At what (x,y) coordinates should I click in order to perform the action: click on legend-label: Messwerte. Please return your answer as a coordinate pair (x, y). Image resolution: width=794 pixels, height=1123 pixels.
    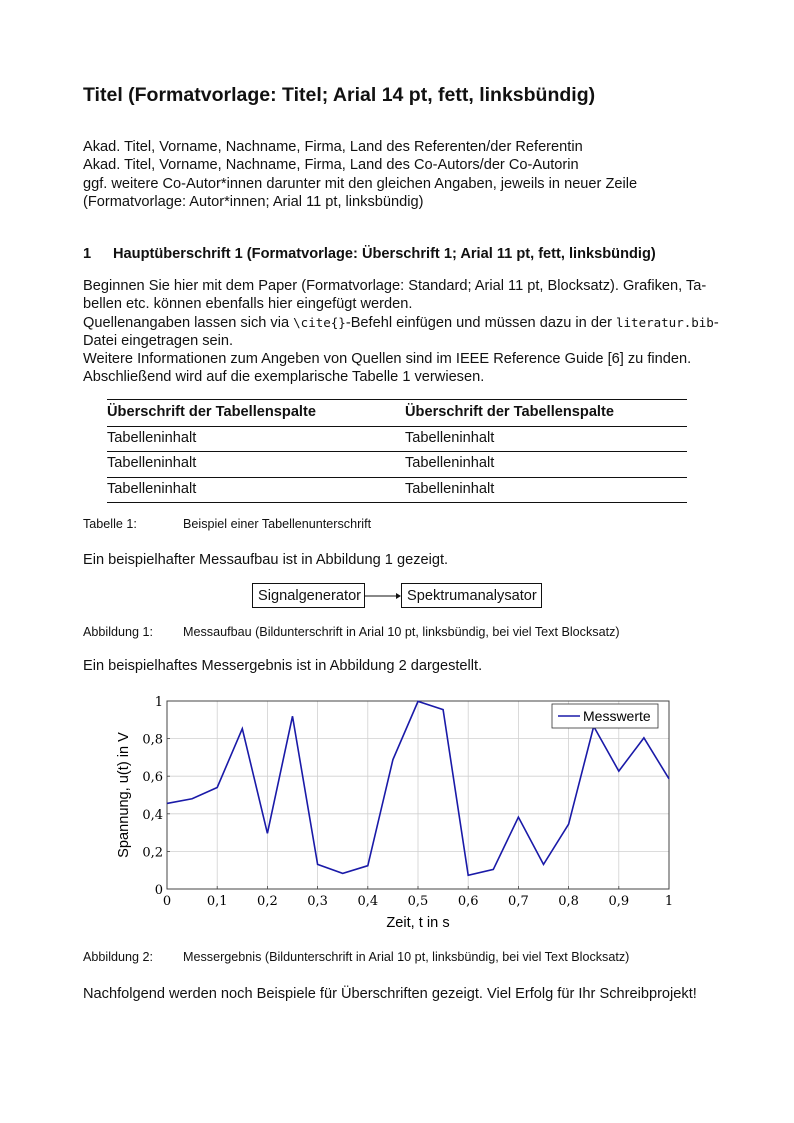
    Looking at the image, I should click on (617, 716).